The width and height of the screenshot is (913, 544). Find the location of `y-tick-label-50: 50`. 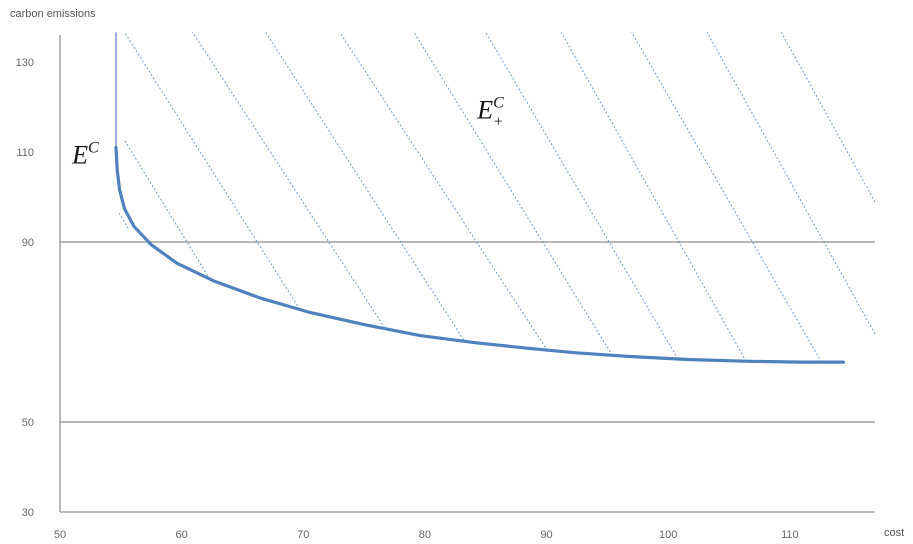

y-tick-label-50: 50 is located at coordinates (28, 423).